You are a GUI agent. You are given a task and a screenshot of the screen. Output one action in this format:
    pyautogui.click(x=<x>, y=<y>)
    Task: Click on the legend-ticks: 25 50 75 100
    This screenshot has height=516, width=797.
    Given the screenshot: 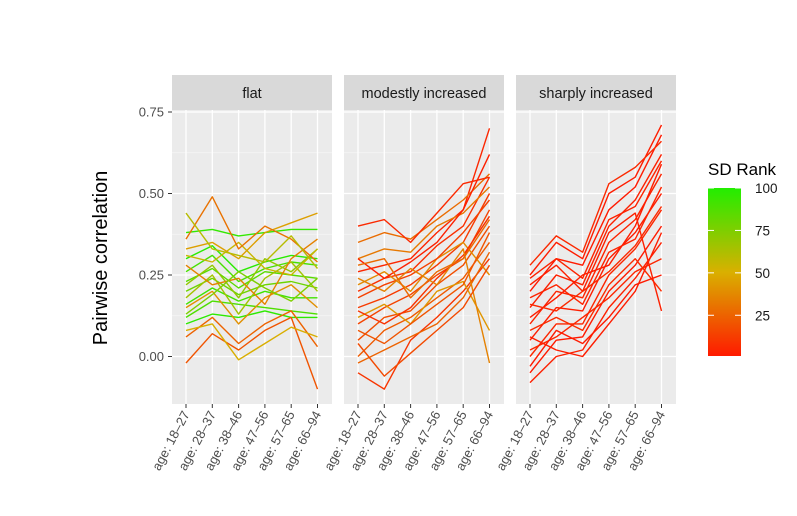 What is the action you would take?
    pyautogui.click(x=743, y=252)
    